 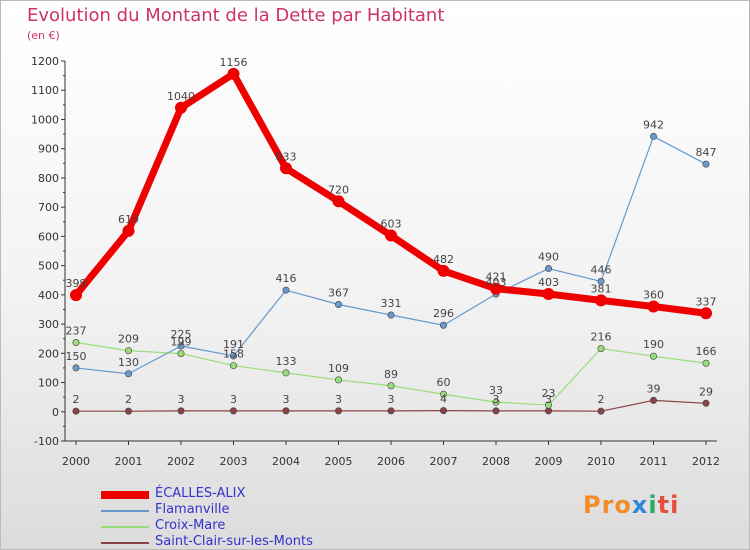 What do you see at coordinates (391, 374) in the screenshot?
I see `data-label: 89` at bounding box center [391, 374].